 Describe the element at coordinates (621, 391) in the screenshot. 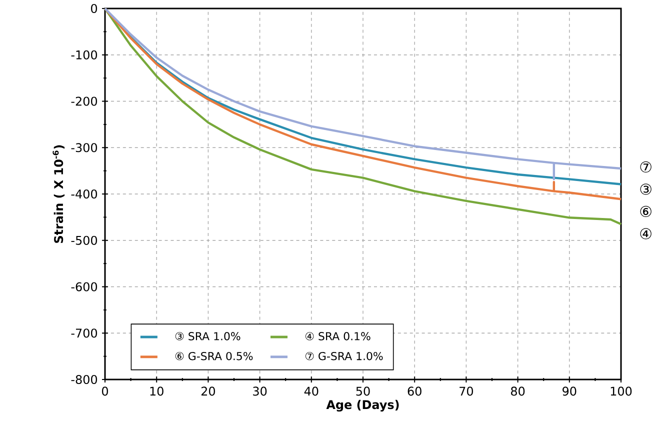

I see `x-tick-label: 100` at that location.